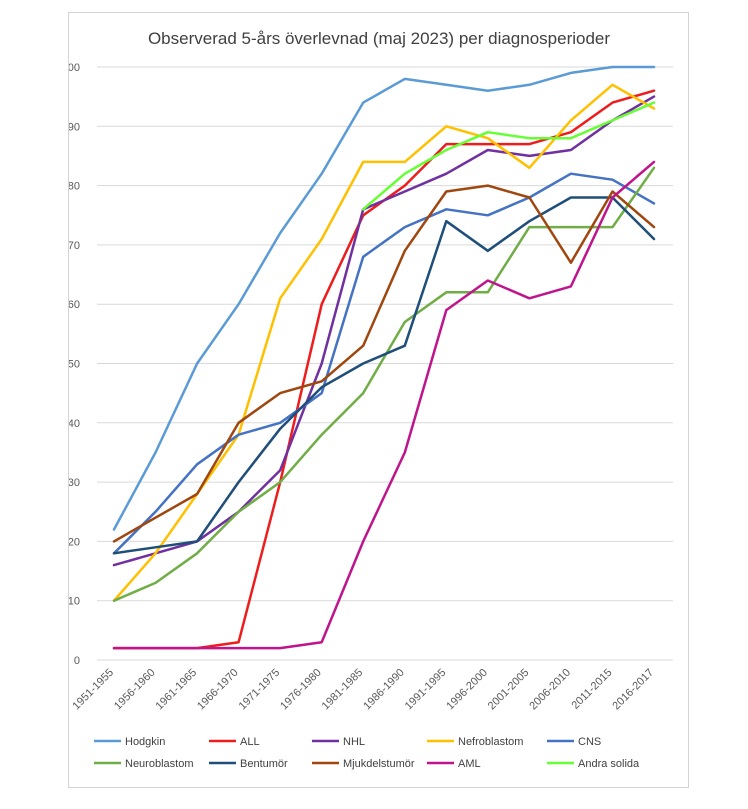  I want to click on x-tick-label: 1981-1985, so click(343, 690).